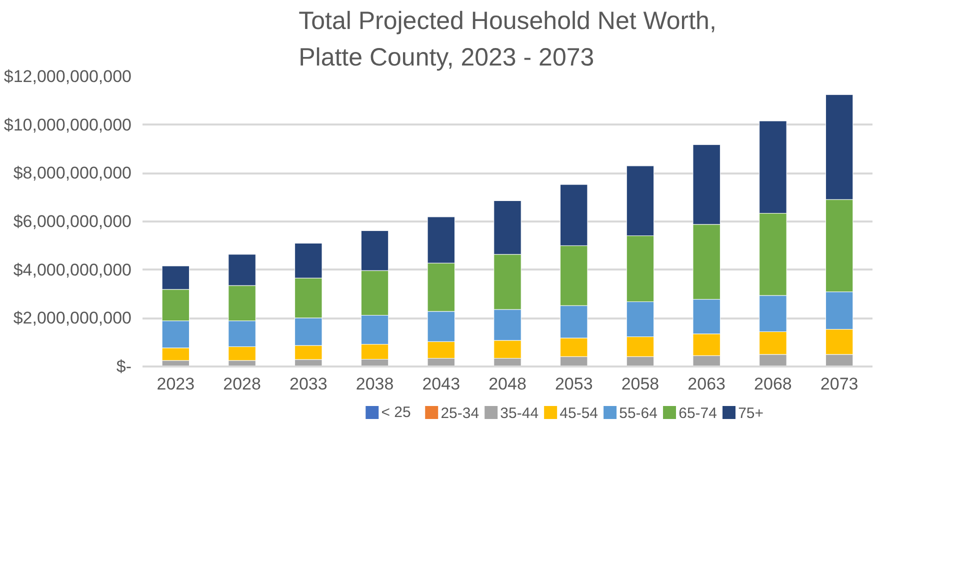  I want to click on y-tick-label: $-, so click(124, 366).